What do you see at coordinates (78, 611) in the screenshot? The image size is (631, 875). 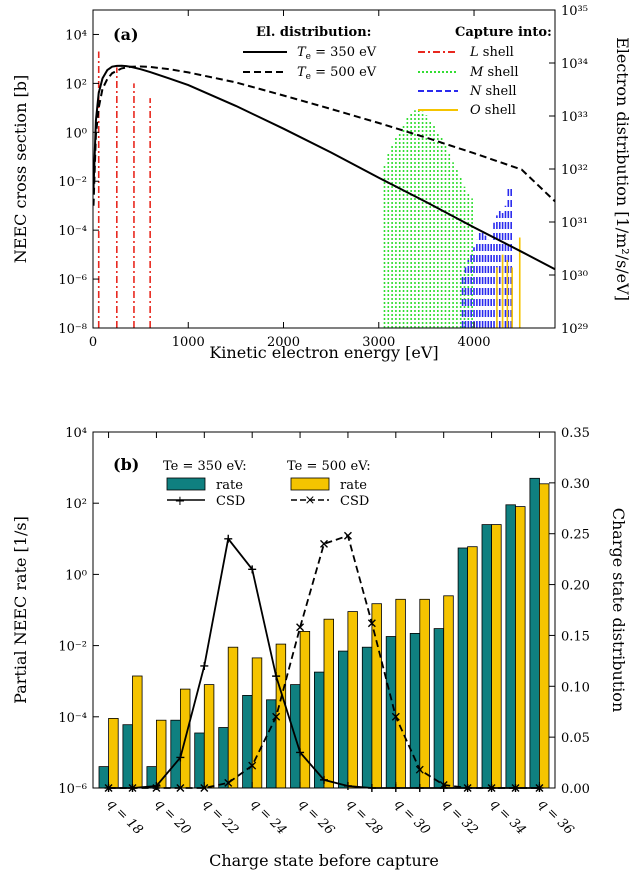 I see `panel-b-y-ticks: 10⁻⁶ 10⁻⁴ 10⁻² 10⁰ 10² 10⁴` at bounding box center [78, 611].